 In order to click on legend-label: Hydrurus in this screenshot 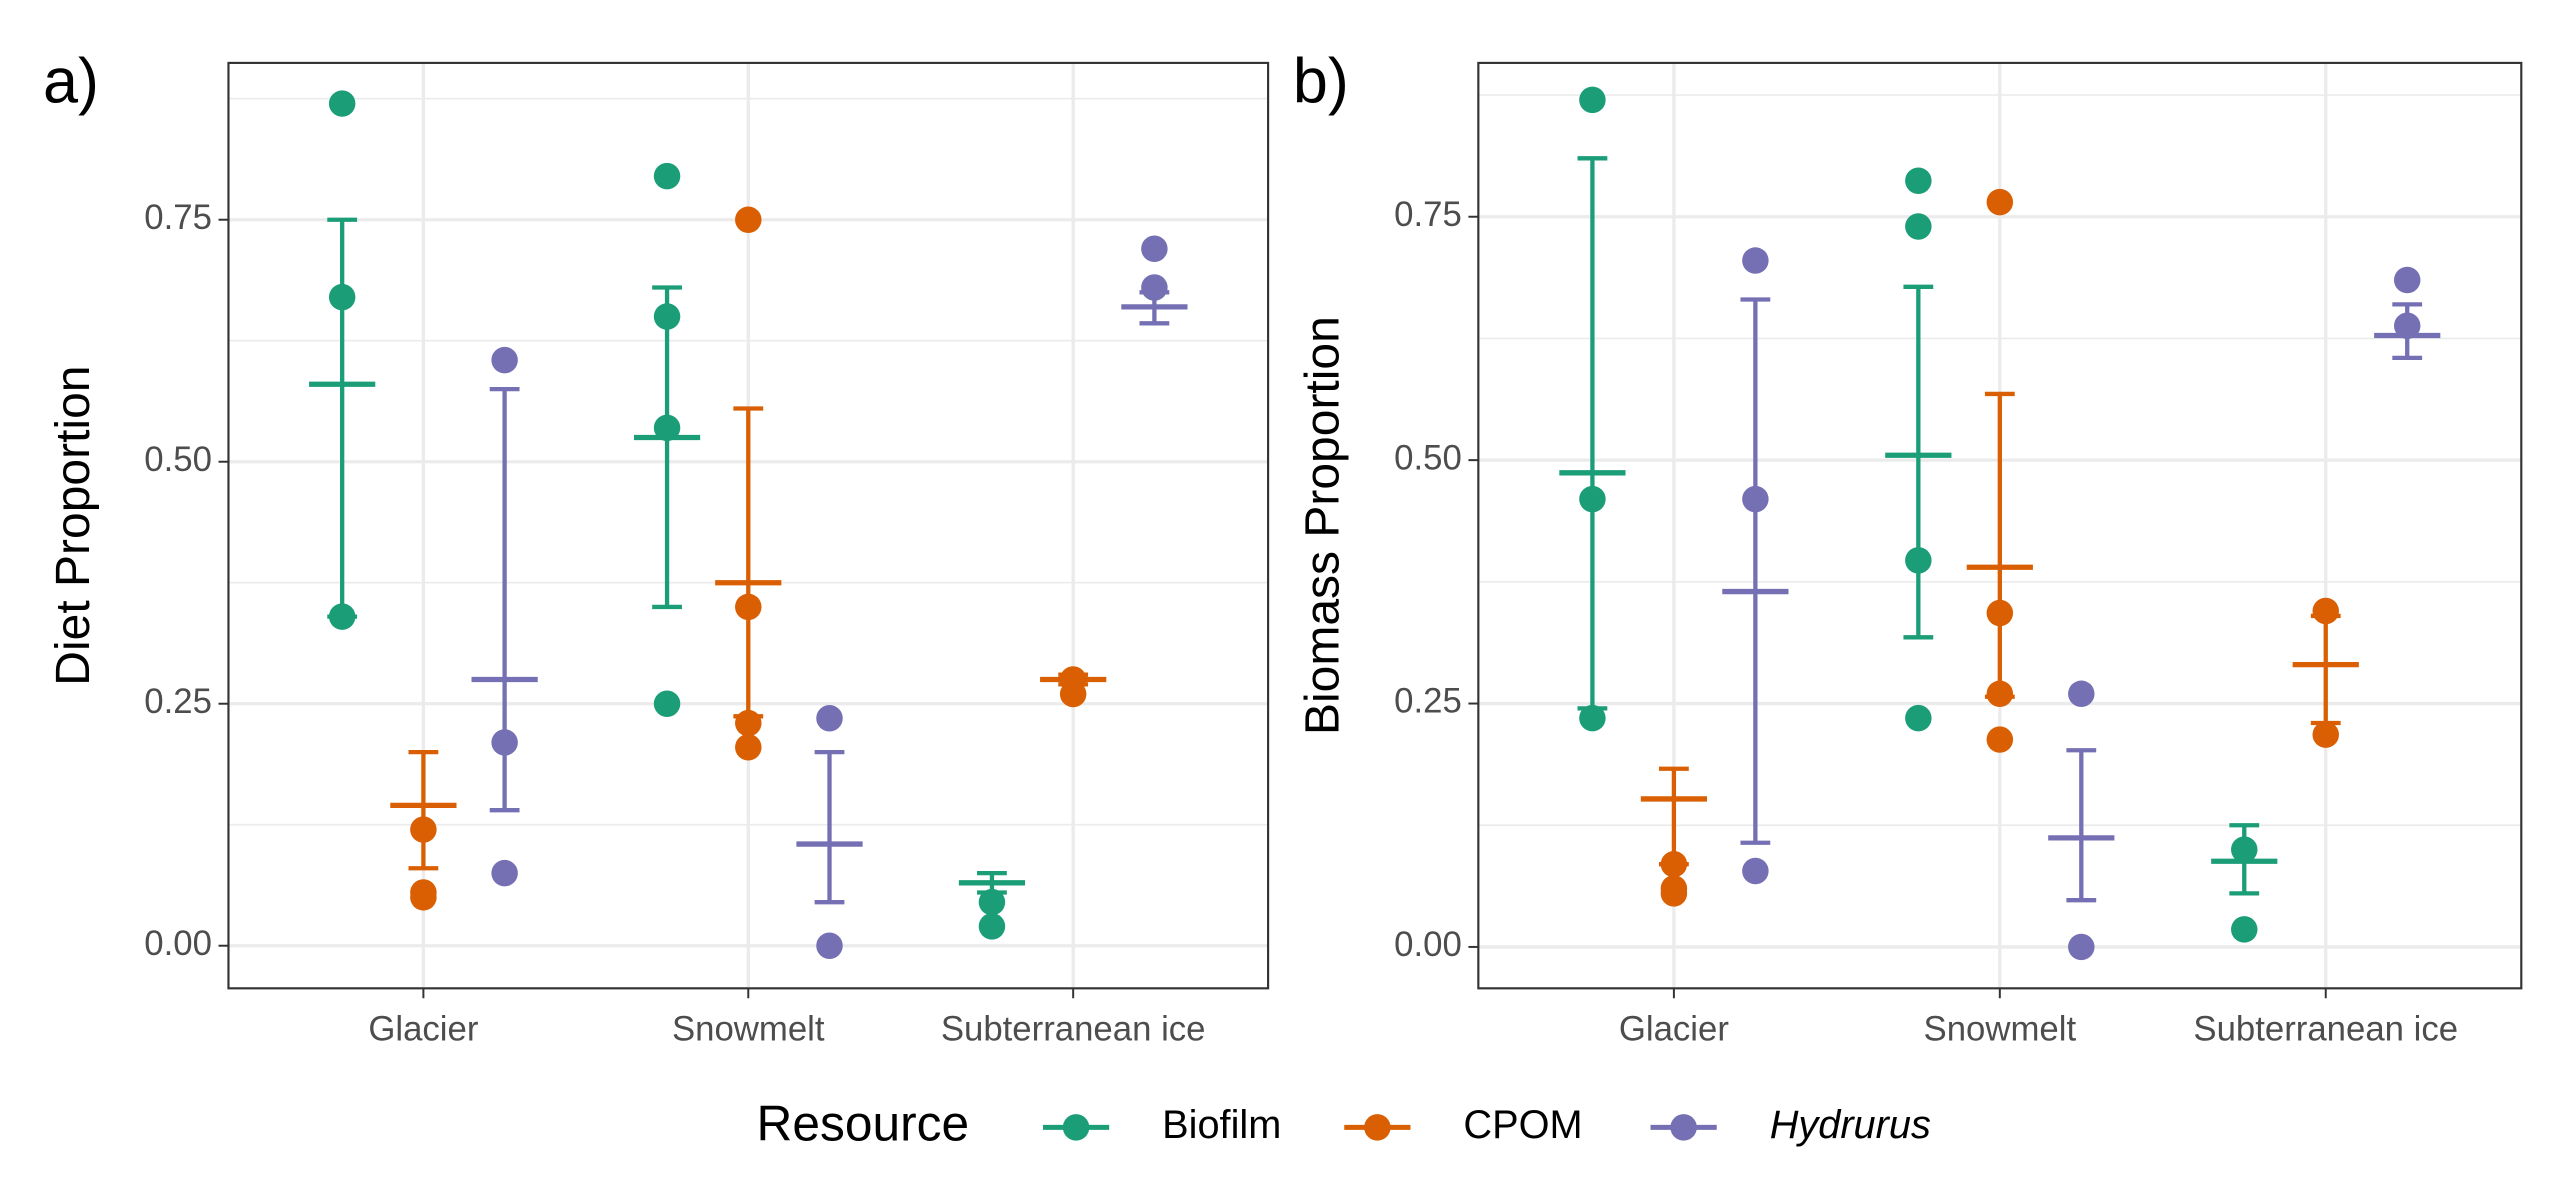, I will do `click(1850, 1125)`.